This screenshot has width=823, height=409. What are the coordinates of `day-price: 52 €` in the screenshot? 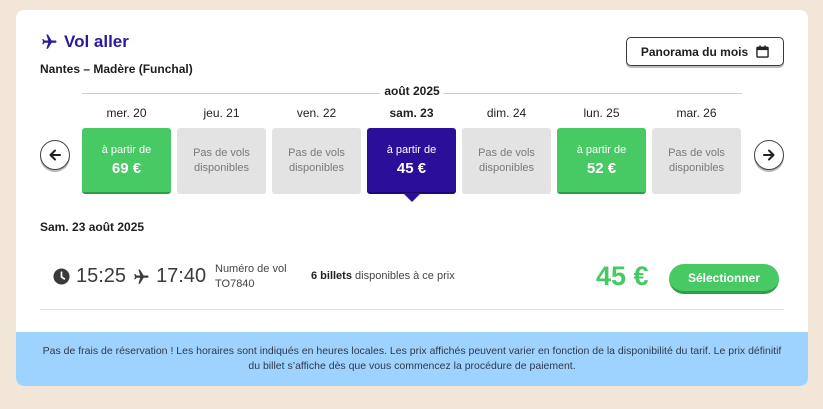 It's located at (601, 168).